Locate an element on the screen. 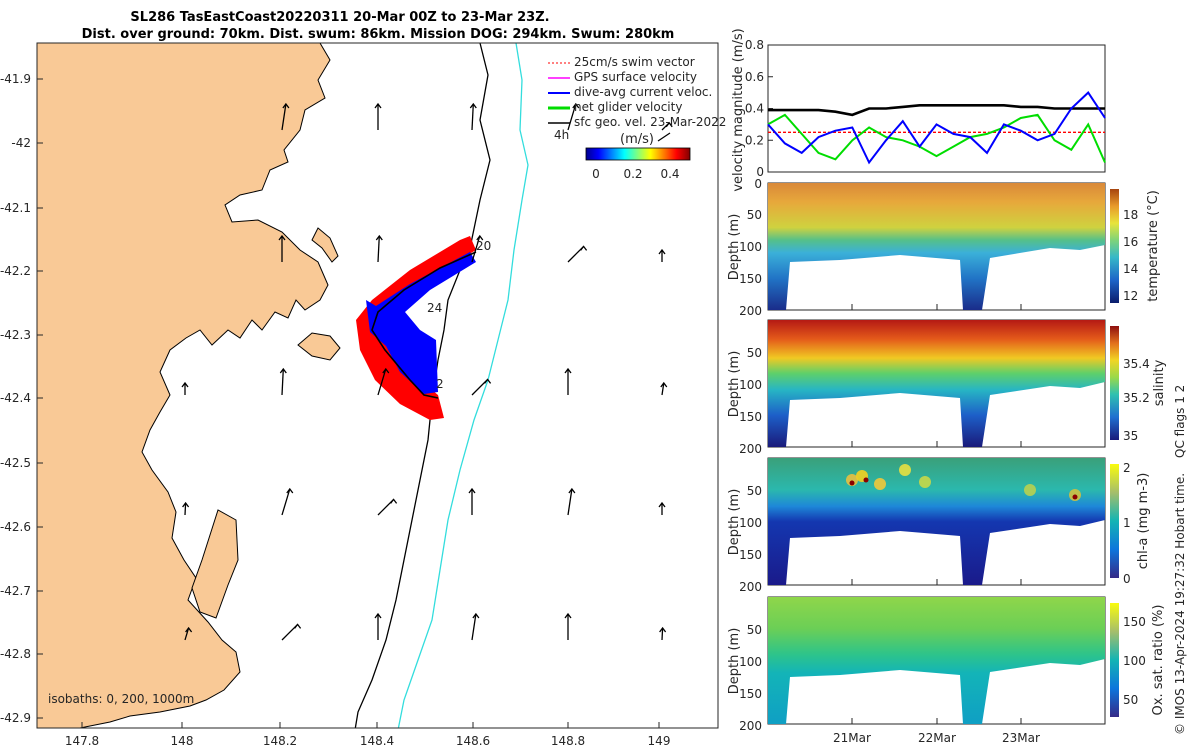 Image resolution: width=1200 pixels, height=750 pixels. temperature-colorbar is located at coordinates (1114, 246).